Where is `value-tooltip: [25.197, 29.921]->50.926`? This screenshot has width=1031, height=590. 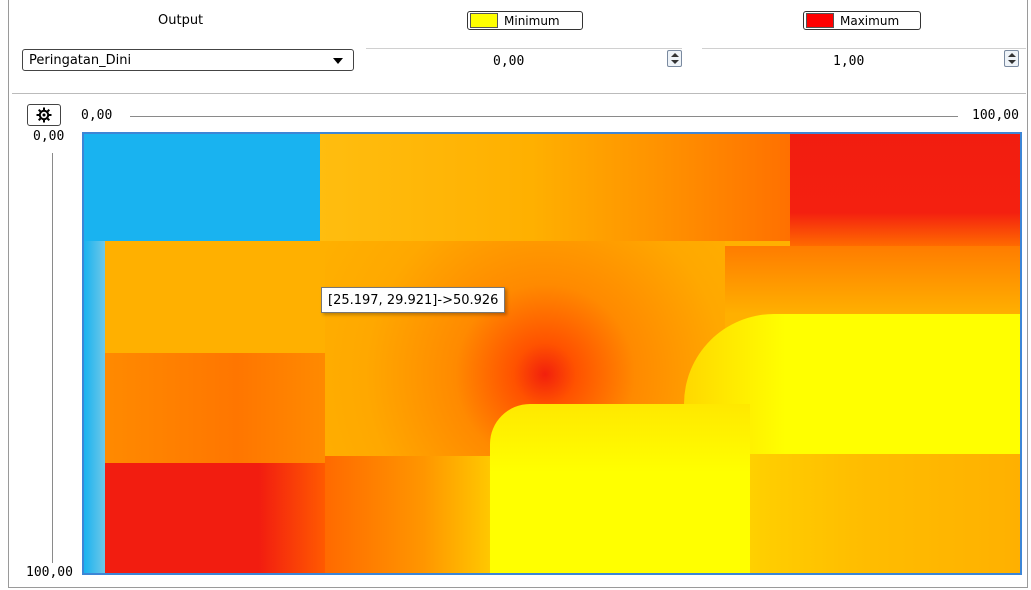
value-tooltip: [25.197, 29.921]->50.926 is located at coordinates (413, 300).